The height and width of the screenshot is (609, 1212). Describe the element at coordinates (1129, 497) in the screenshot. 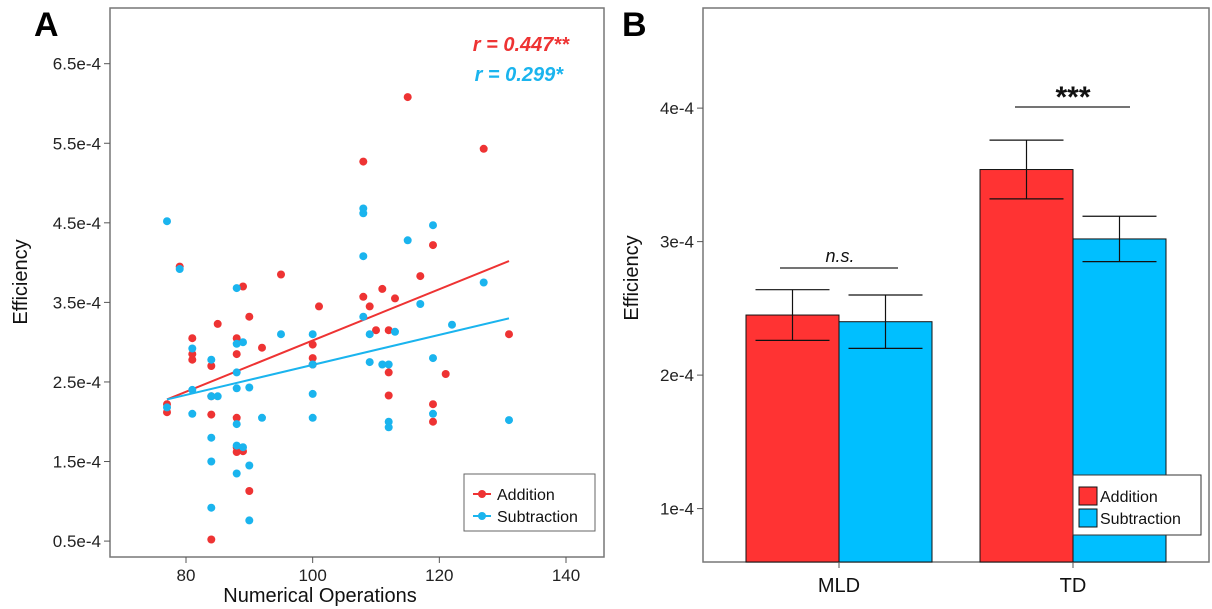

I see `legend-b-addition-label: Addition` at that location.